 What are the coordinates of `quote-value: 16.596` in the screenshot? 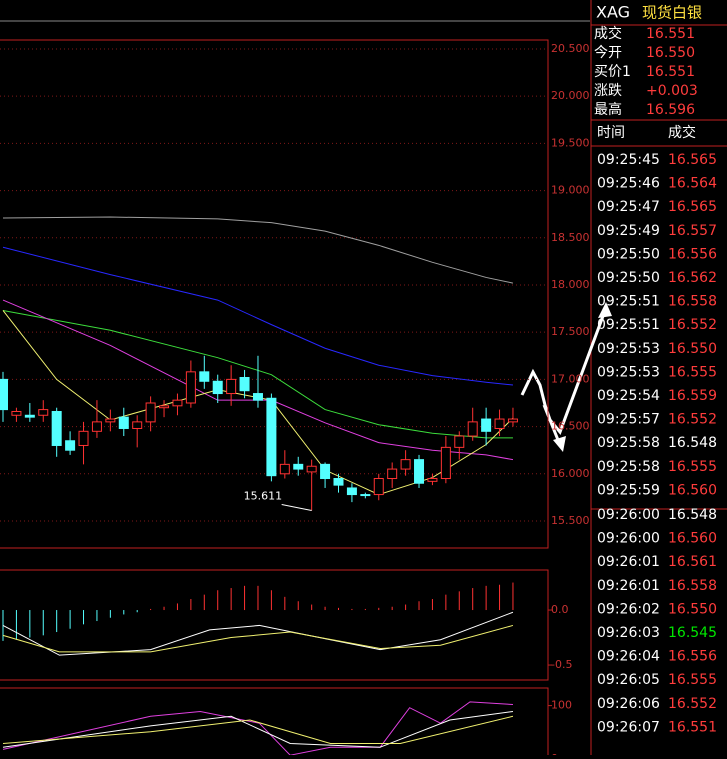 It's located at (670, 110).